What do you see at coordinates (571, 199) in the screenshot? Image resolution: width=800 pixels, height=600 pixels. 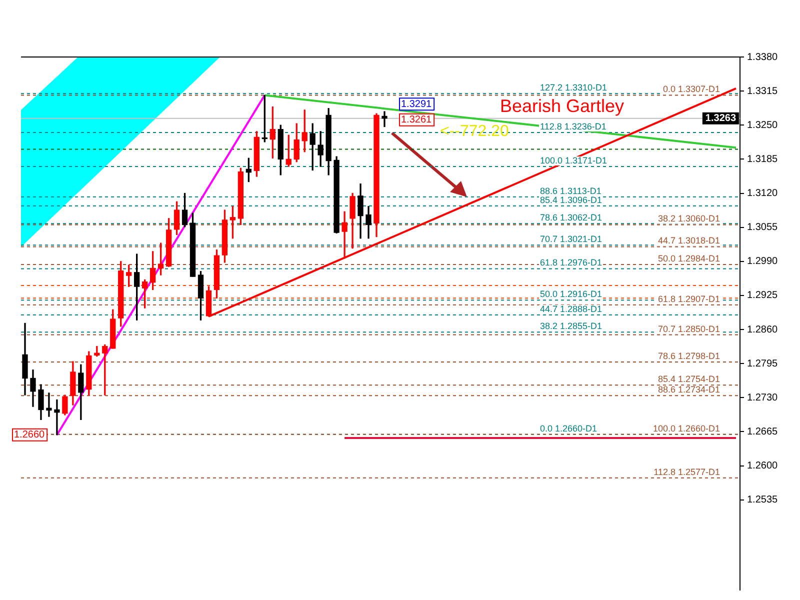 I see `ref-line-label: 85.4 1.3096-D1` at bounding box center [571, 199].